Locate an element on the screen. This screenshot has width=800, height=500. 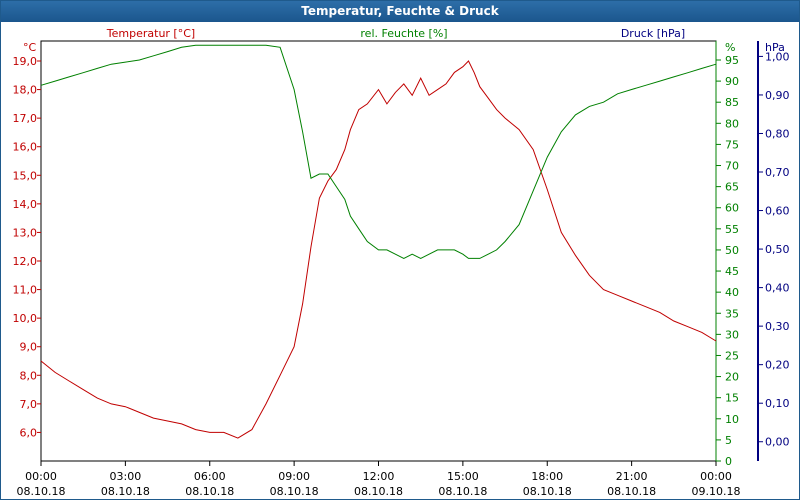
humidity-tick-label: 85 is located at coordinates (732, 102).